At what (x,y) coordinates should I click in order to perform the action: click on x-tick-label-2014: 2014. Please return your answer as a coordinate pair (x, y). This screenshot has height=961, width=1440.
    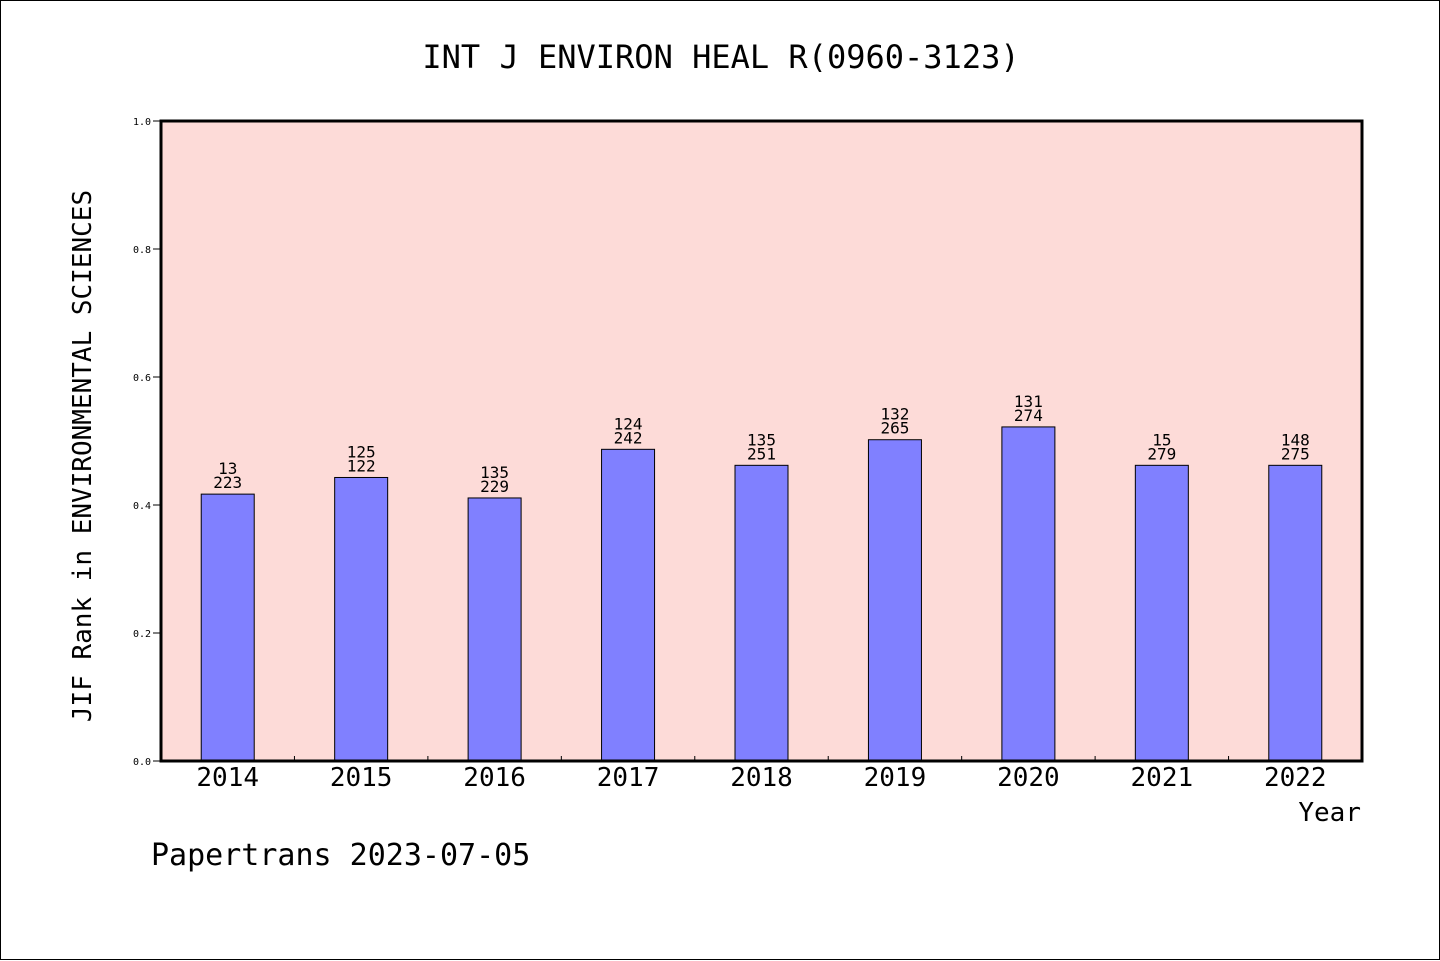
    Looking at the image, I should click on (227, 778).